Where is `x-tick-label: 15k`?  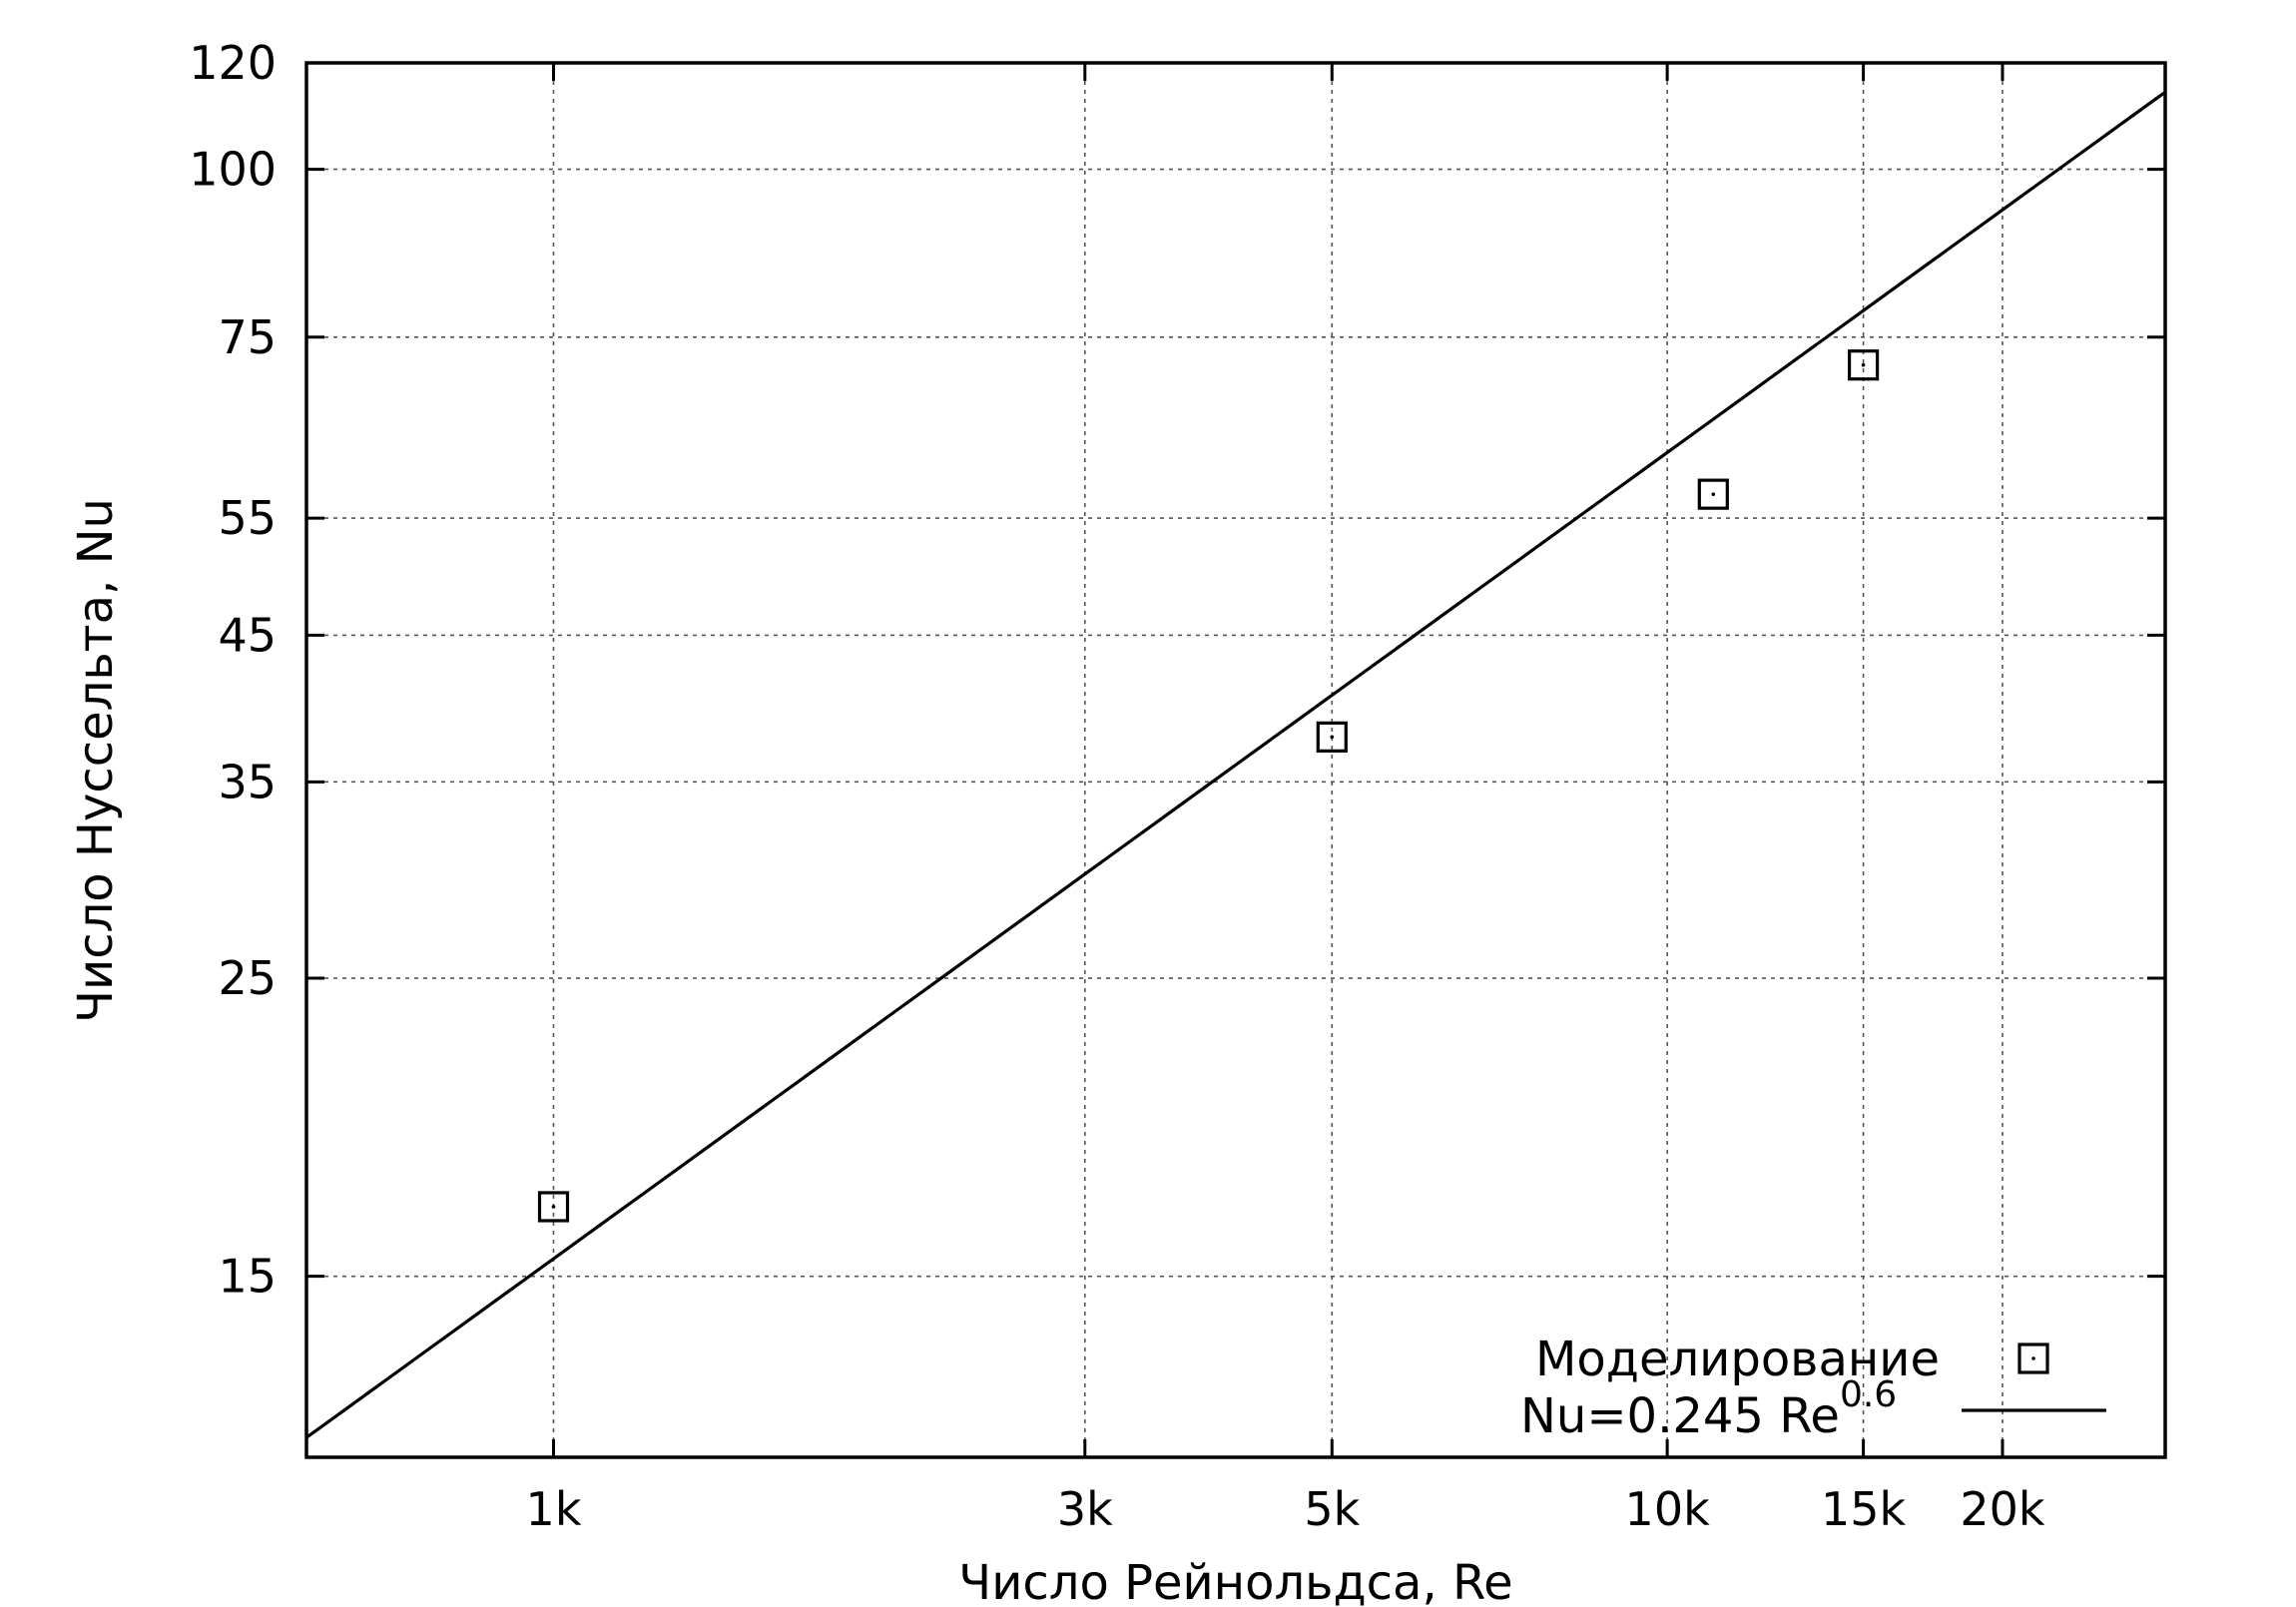
x-tick-label: 15k is located at coordinates (1864, 1509).